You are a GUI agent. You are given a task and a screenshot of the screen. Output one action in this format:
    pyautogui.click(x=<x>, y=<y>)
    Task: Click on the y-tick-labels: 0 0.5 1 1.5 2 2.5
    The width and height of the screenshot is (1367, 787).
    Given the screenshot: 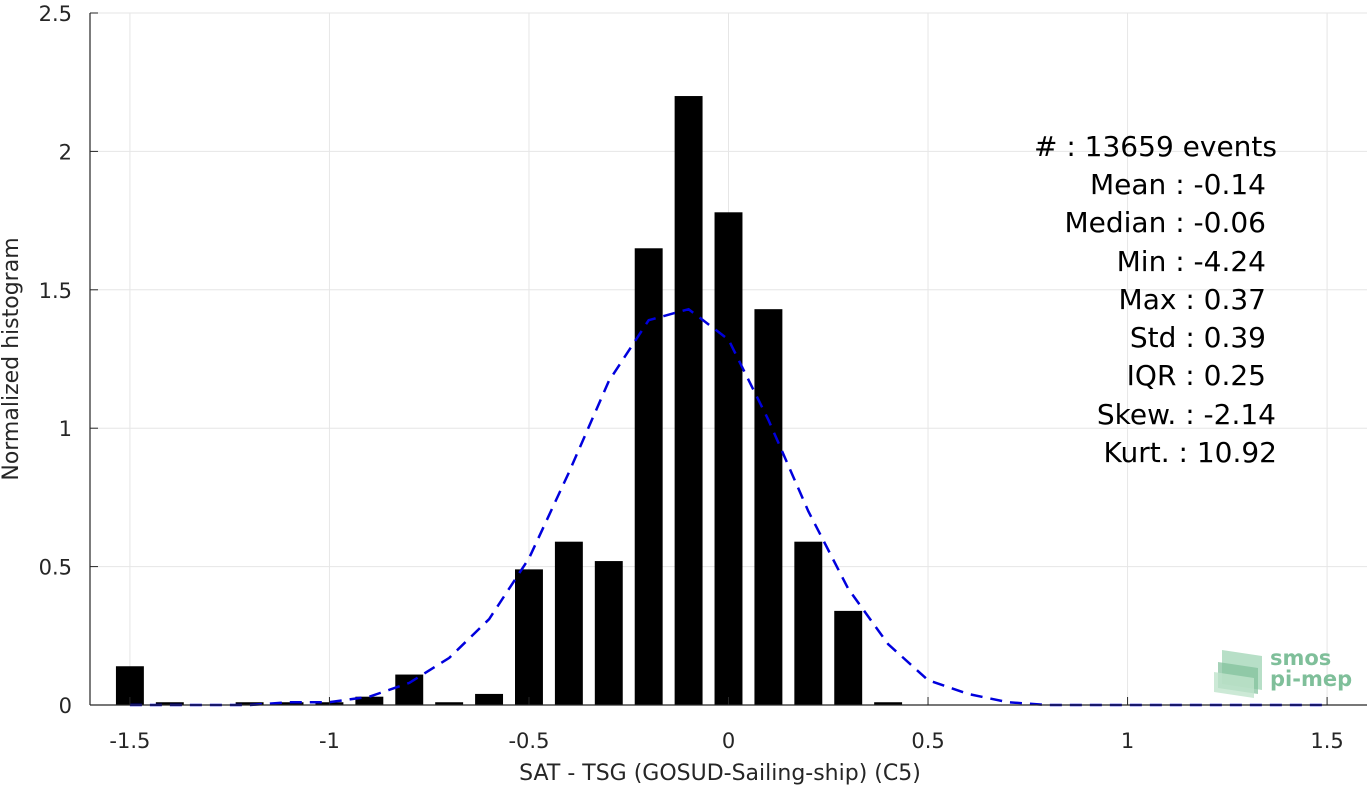 What is the action you would take?
    pyautogui.click(x=55, y=360)
    